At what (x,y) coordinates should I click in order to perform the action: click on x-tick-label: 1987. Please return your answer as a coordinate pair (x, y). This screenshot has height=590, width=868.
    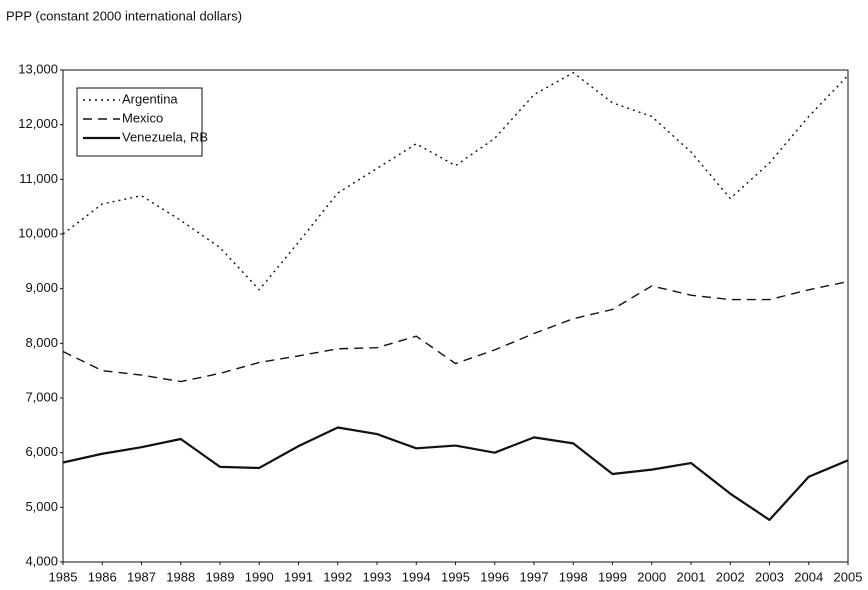
    Looking at the image, I should click on (141, 576).